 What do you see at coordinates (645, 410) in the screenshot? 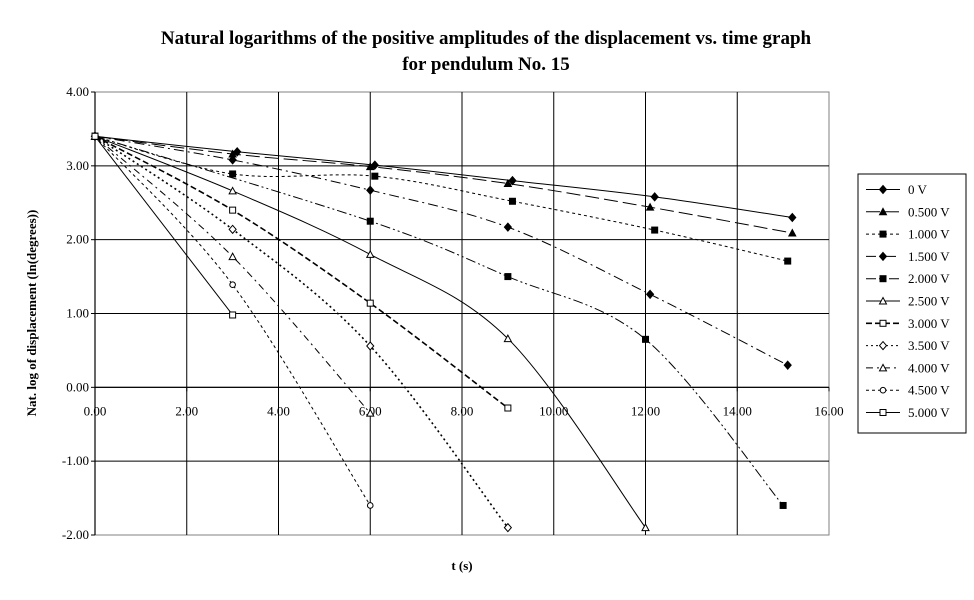
I see `x-tick-label: 12.00` at bounding box center [645, 410].